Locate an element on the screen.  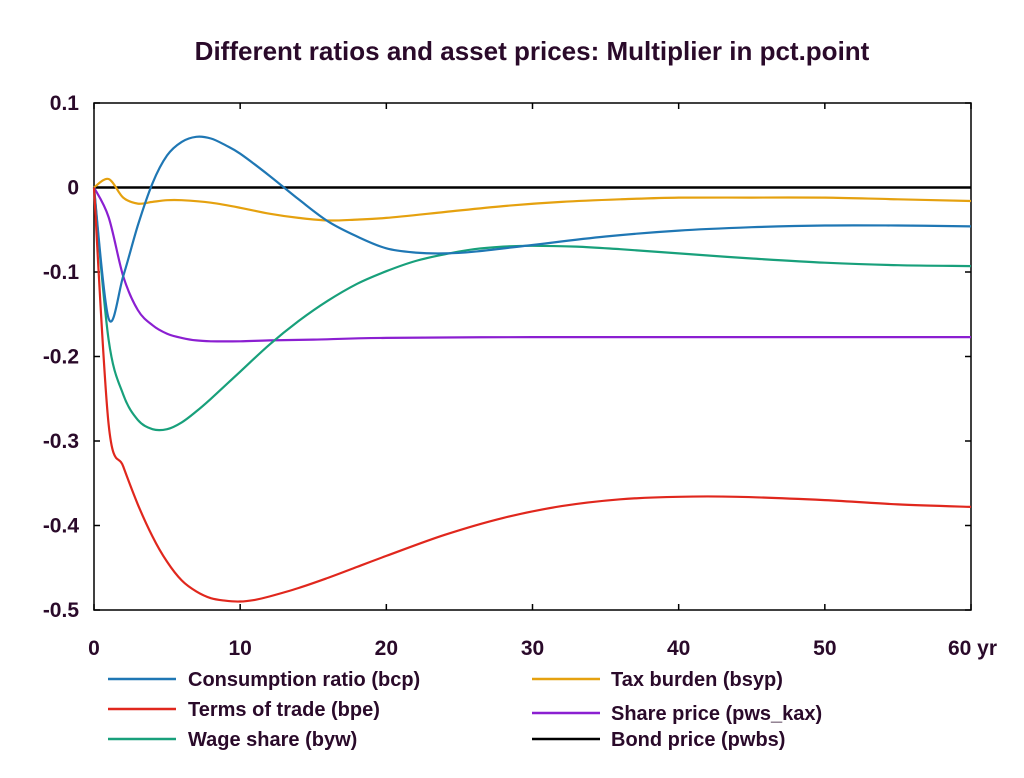
y-tick-label: -0.4 is located at coordinates (61, 526).